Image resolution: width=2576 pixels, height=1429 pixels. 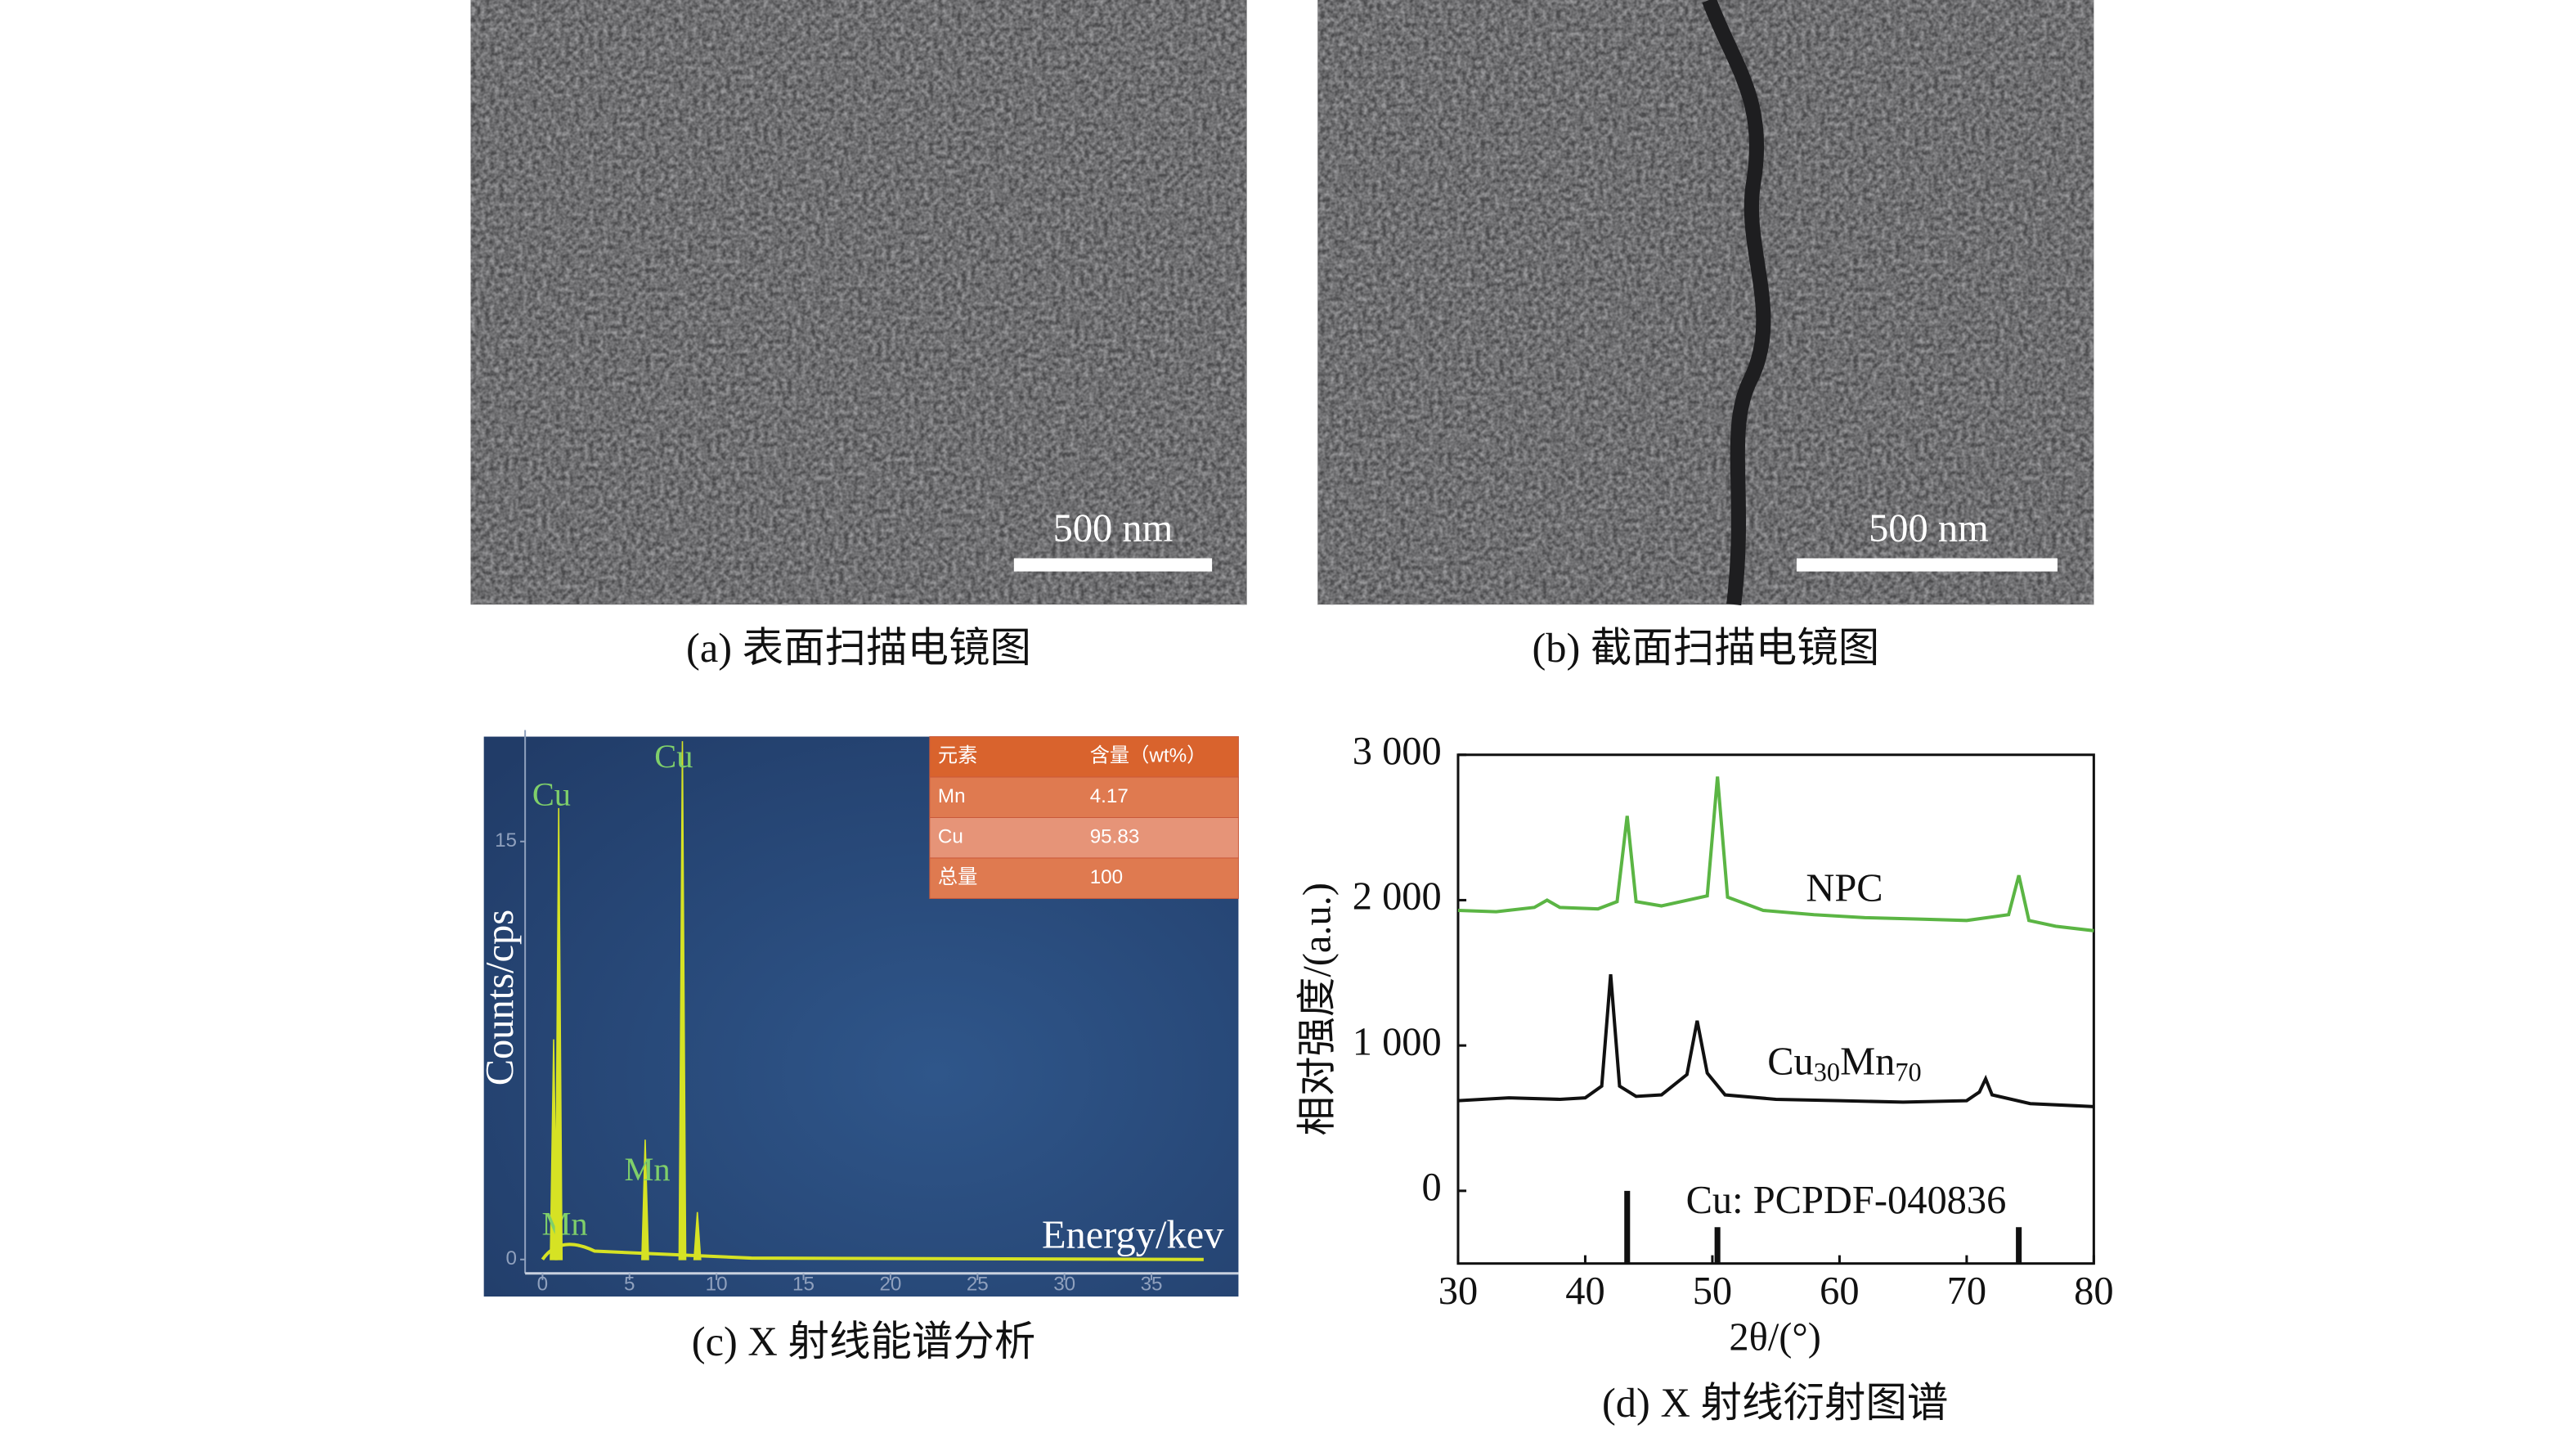 I want to click on x-tick-label: 60, so click(x=1839, y=1291).